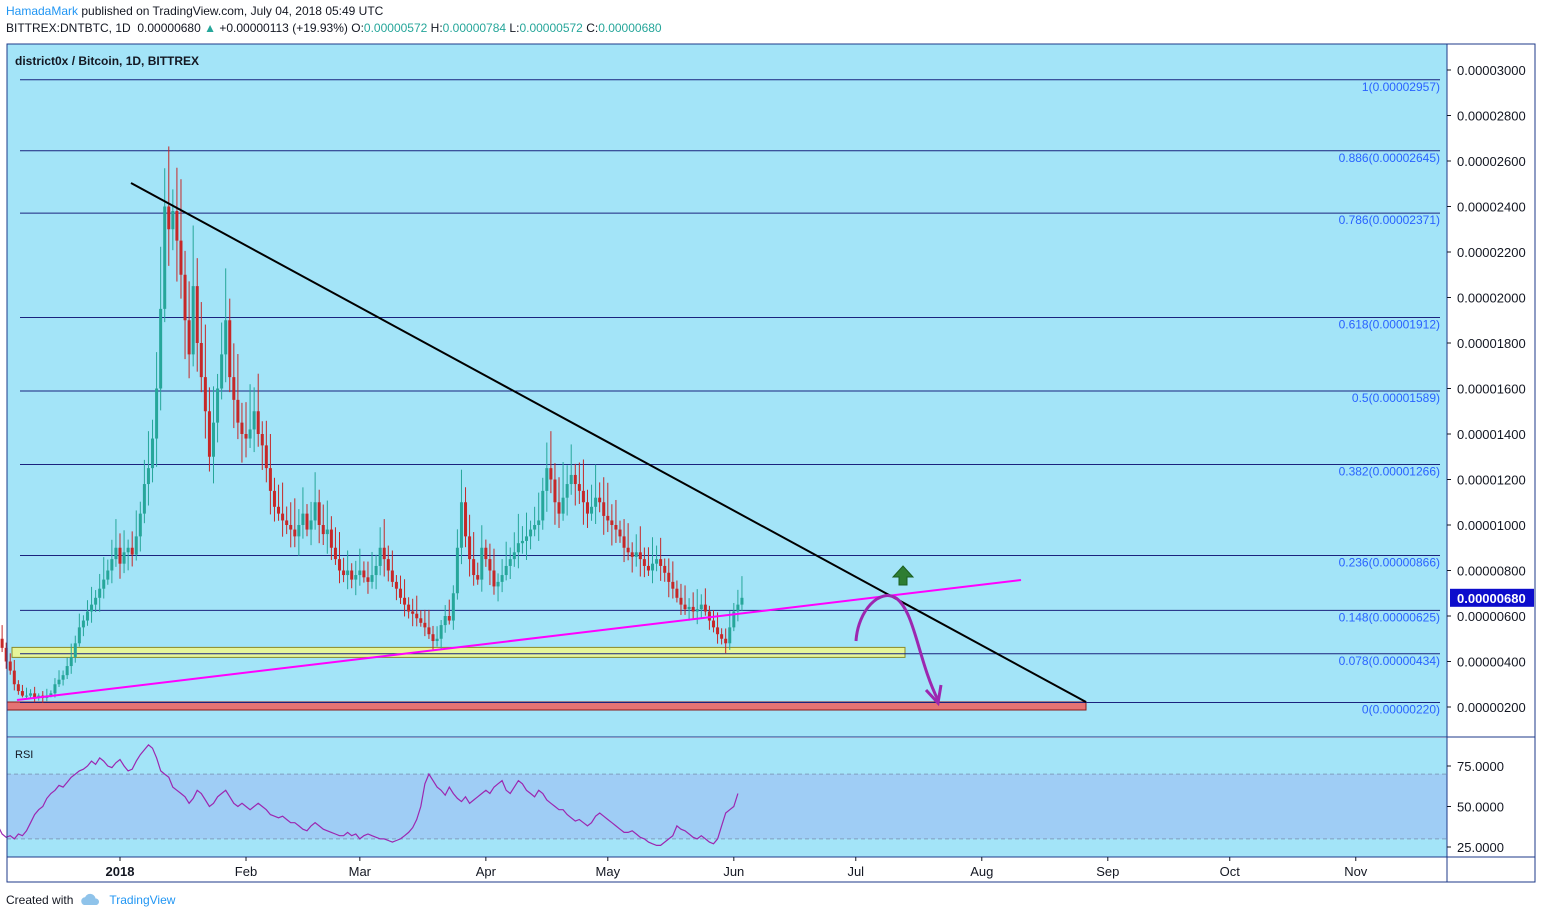 This screenshot has width=1542, height=919. What do you see at coordinates (357, 28) in the screenshot?
I see `open-label: O:` at bounding box center [357, 28].